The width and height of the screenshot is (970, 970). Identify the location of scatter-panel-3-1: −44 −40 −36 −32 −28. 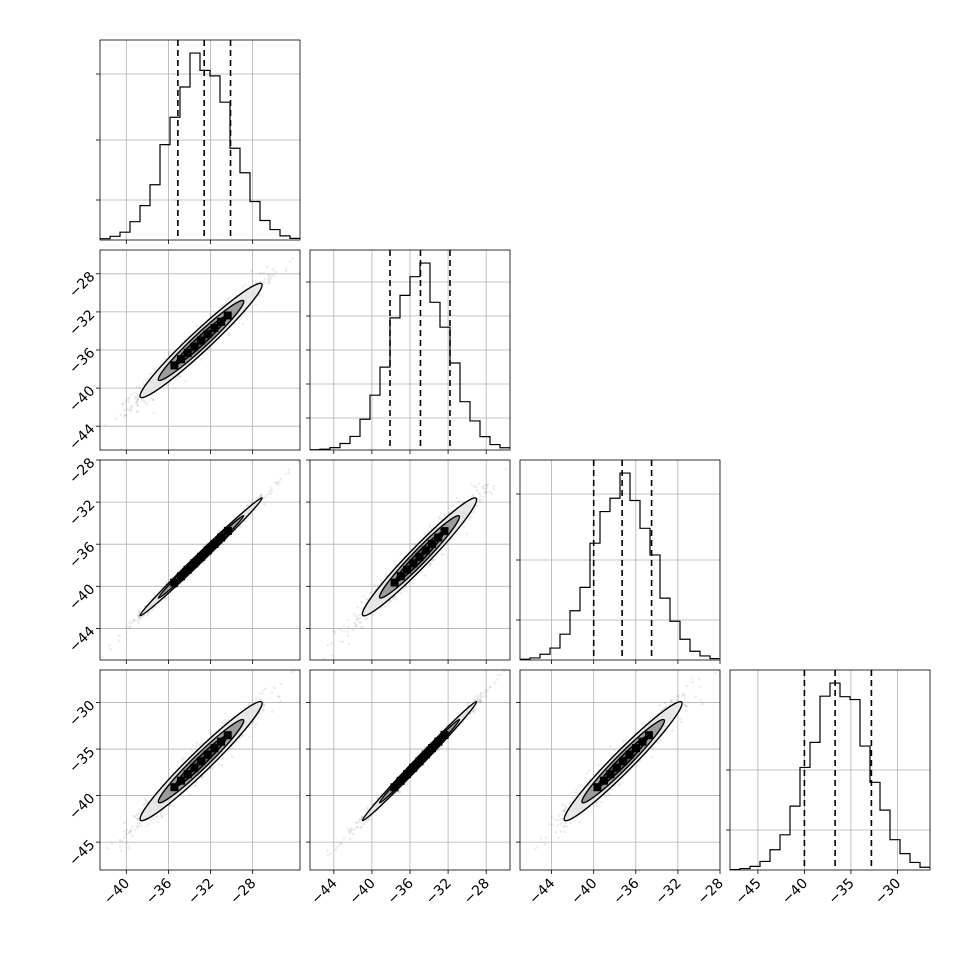
(408, 788).